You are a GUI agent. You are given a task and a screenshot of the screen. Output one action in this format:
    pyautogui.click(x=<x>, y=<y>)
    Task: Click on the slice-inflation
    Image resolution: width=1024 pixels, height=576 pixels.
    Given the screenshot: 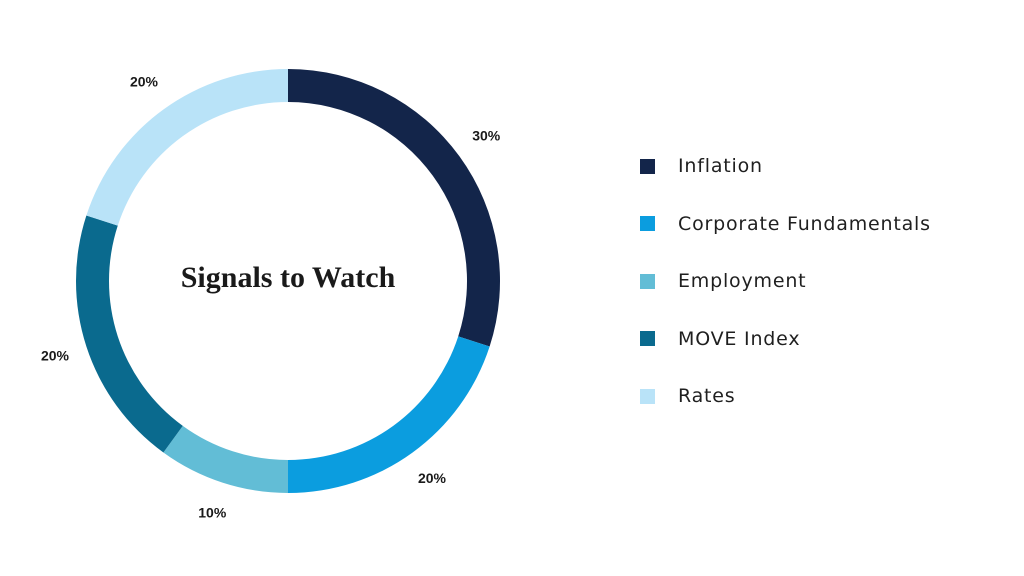 What is the action you would take?
    pyautogui.click(x=394, y=208)
    